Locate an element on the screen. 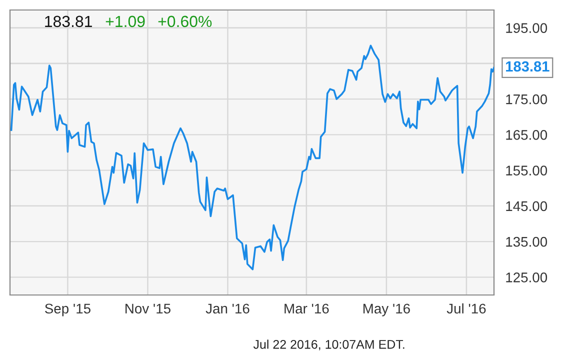  x-tick-label: Sep '15 is located at coordinates (67, 310).